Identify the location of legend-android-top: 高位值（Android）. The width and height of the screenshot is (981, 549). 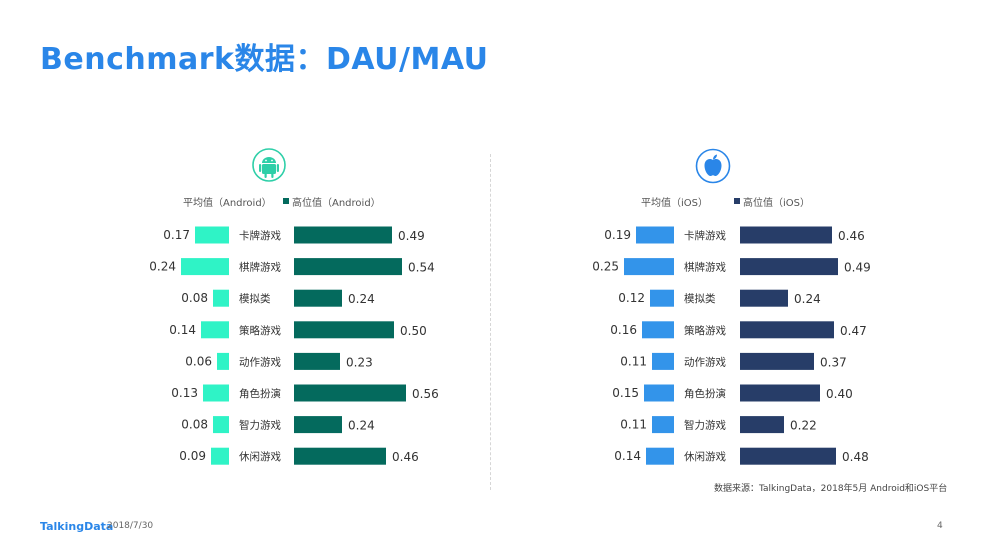
(336, 203).